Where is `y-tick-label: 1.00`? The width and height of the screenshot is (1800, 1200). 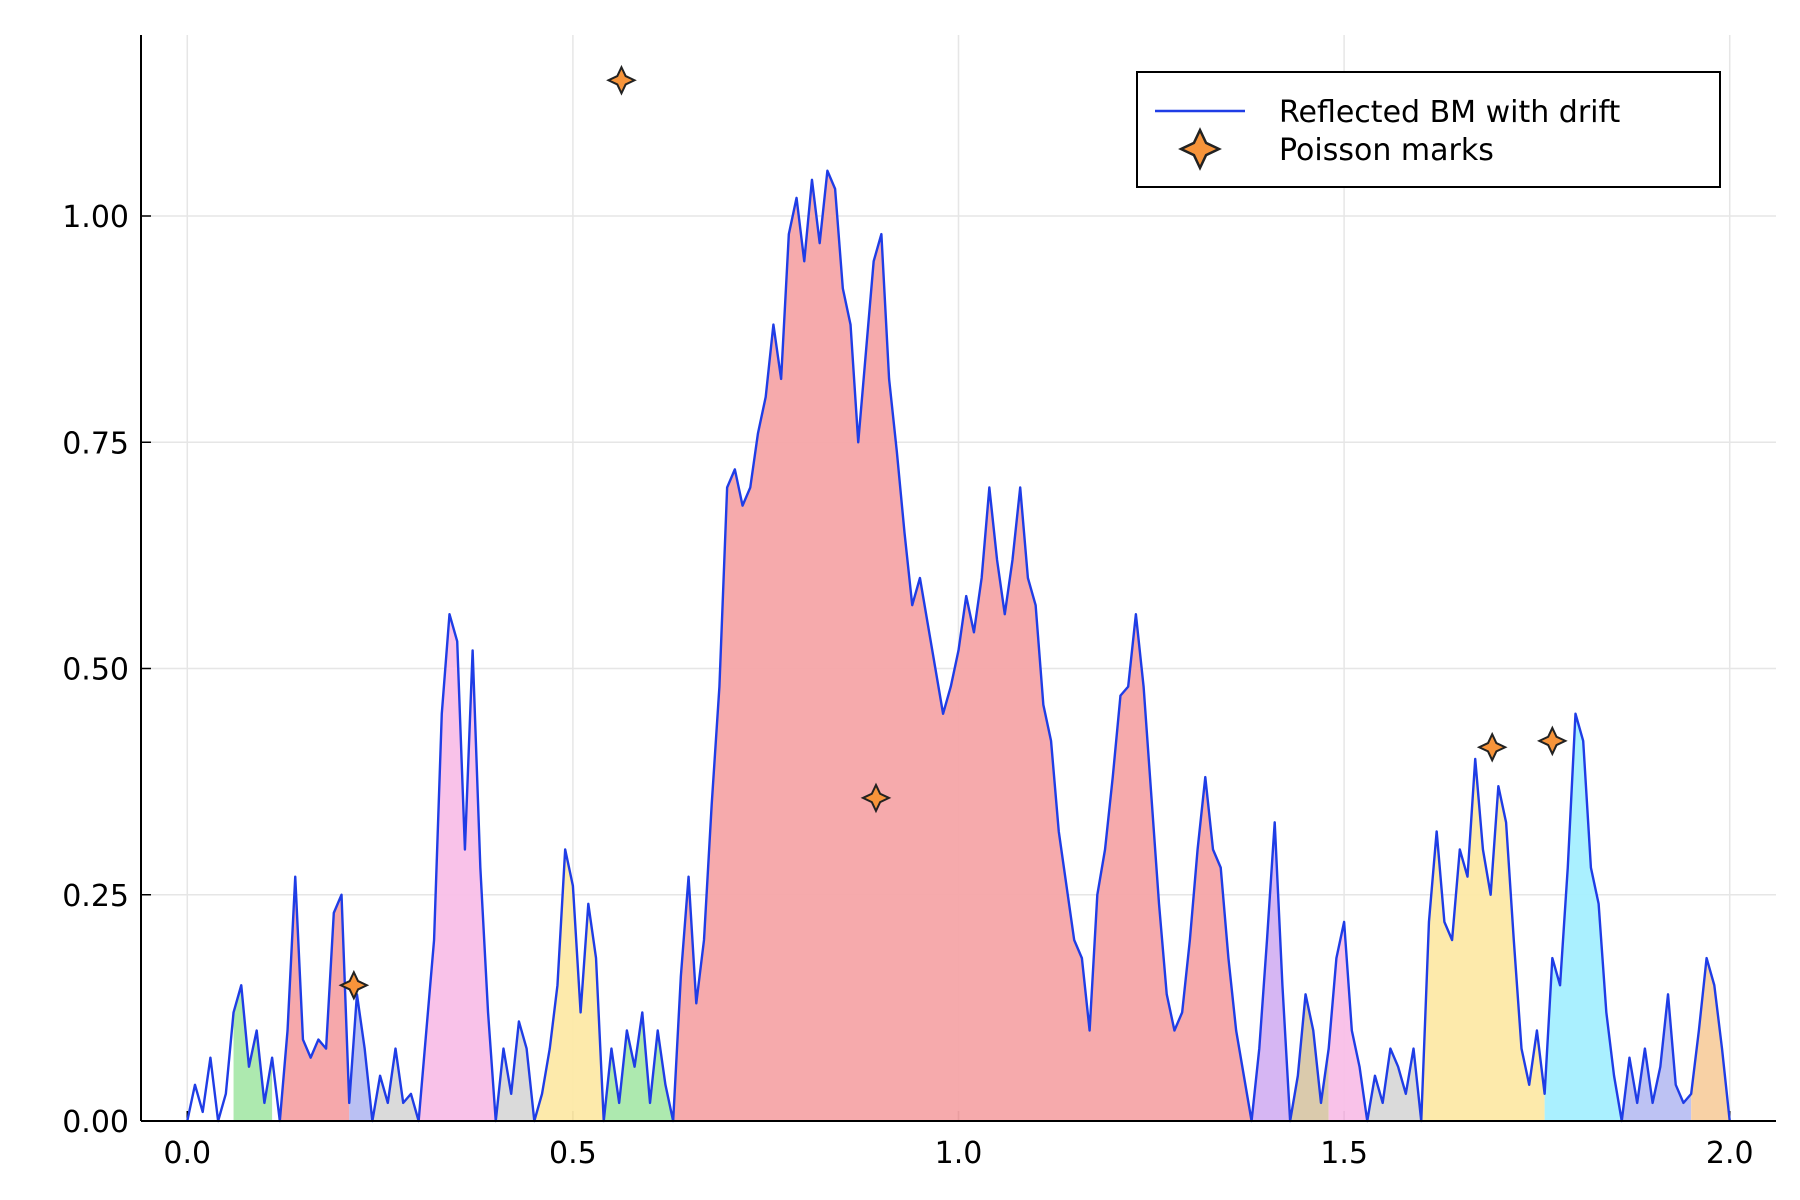
y-tick-label: 1.00 is located at coordinates (95, 217).